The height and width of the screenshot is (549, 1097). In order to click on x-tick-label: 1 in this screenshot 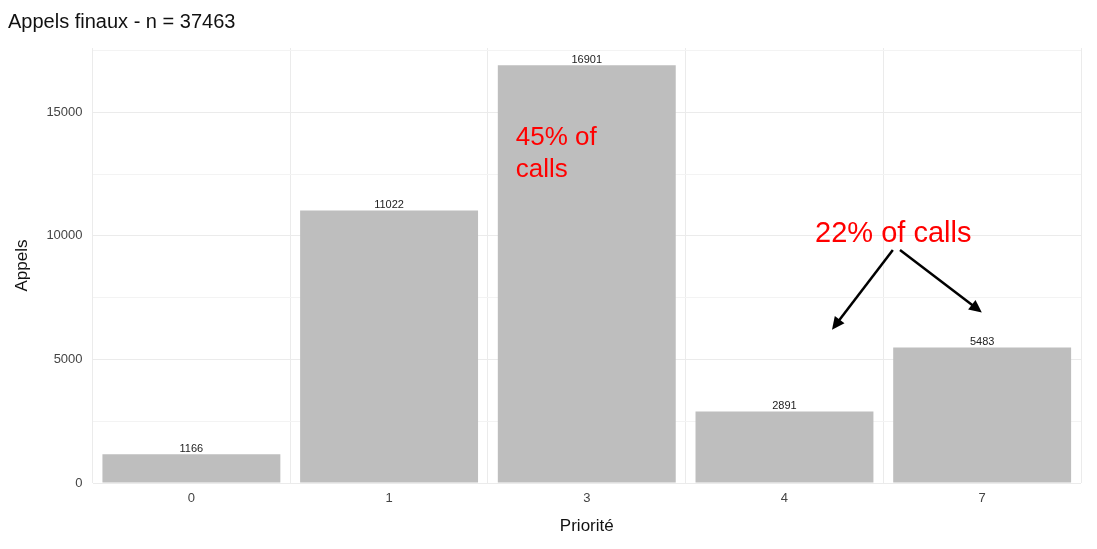, I will do `click(389, 498)`.